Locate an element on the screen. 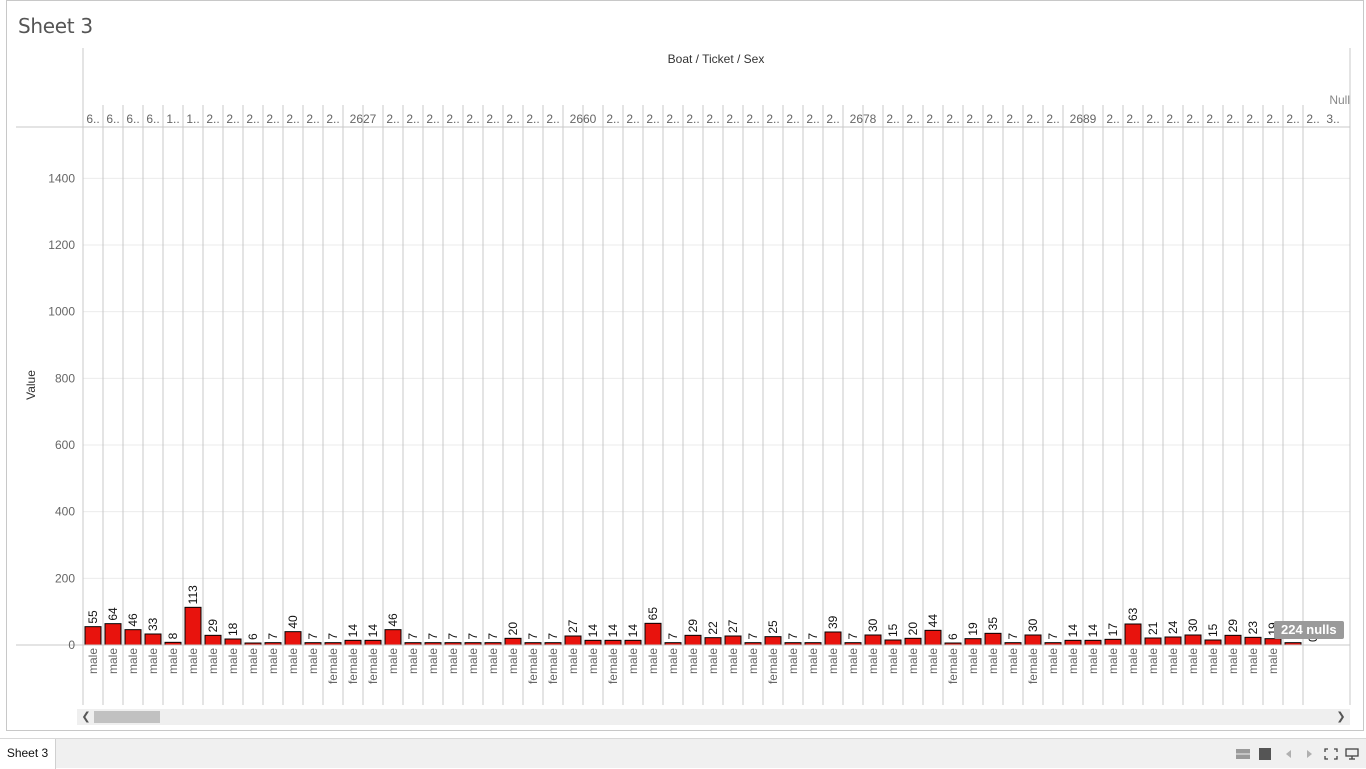 The image size is (1366, 769). tab-sheet-3: Sheet 3 is located at coordinates (28, 754).